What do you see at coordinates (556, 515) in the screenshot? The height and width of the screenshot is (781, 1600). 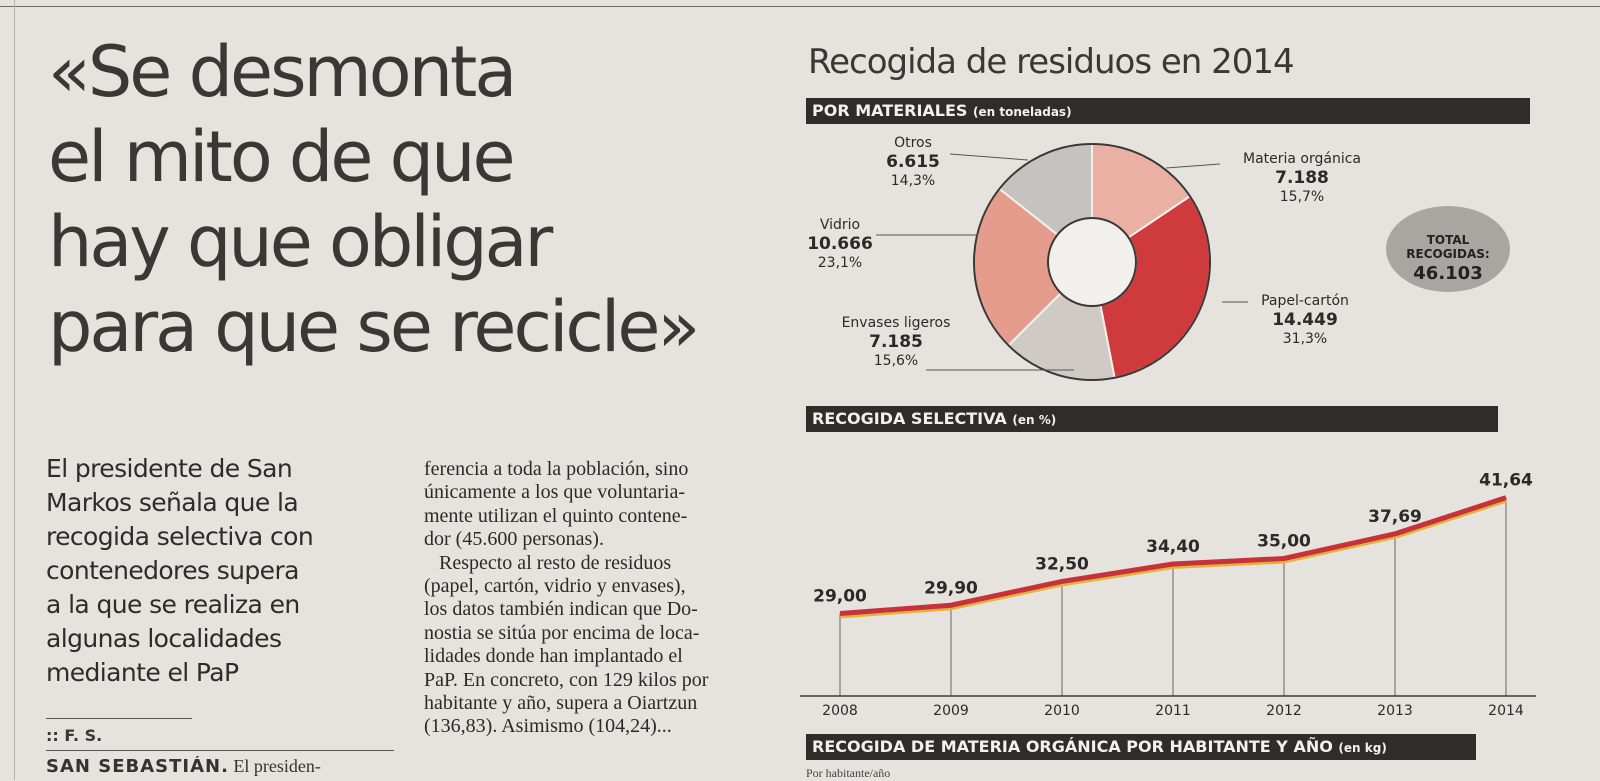 I see `body-line: mente utilizan el quinto contene-` at bounding box center [556, 515].